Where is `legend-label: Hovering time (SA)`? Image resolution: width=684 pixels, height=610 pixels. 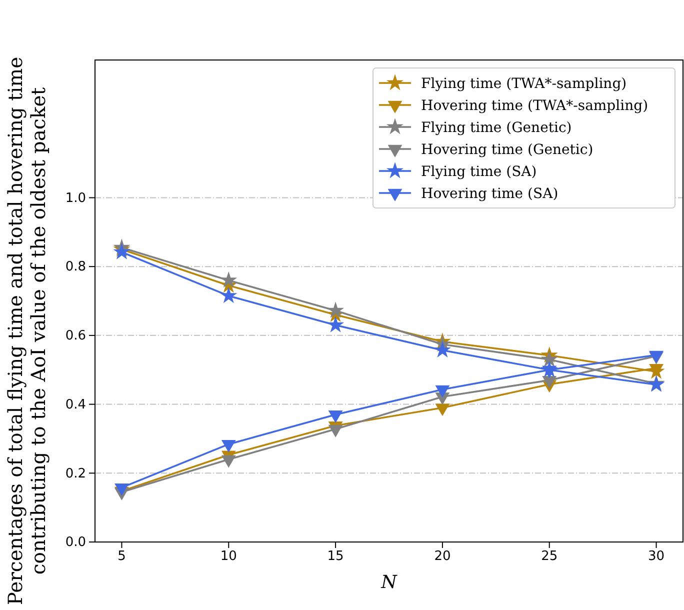
legend-label: Hovering time (SA) is located at coordinates (489, 194).